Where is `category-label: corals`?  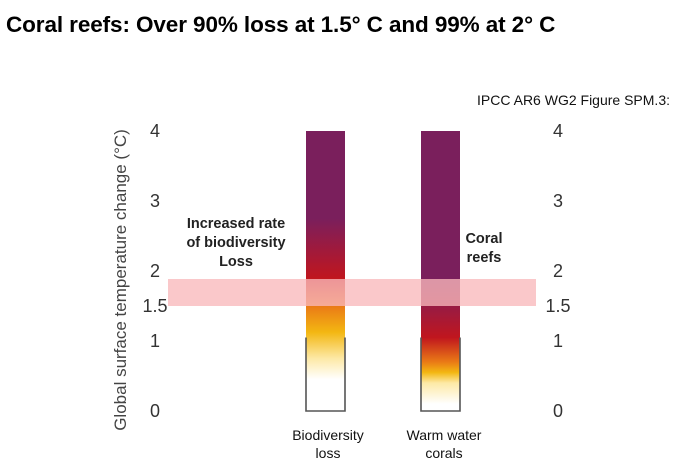 category-label: corals is located at coordinates (443, 453).